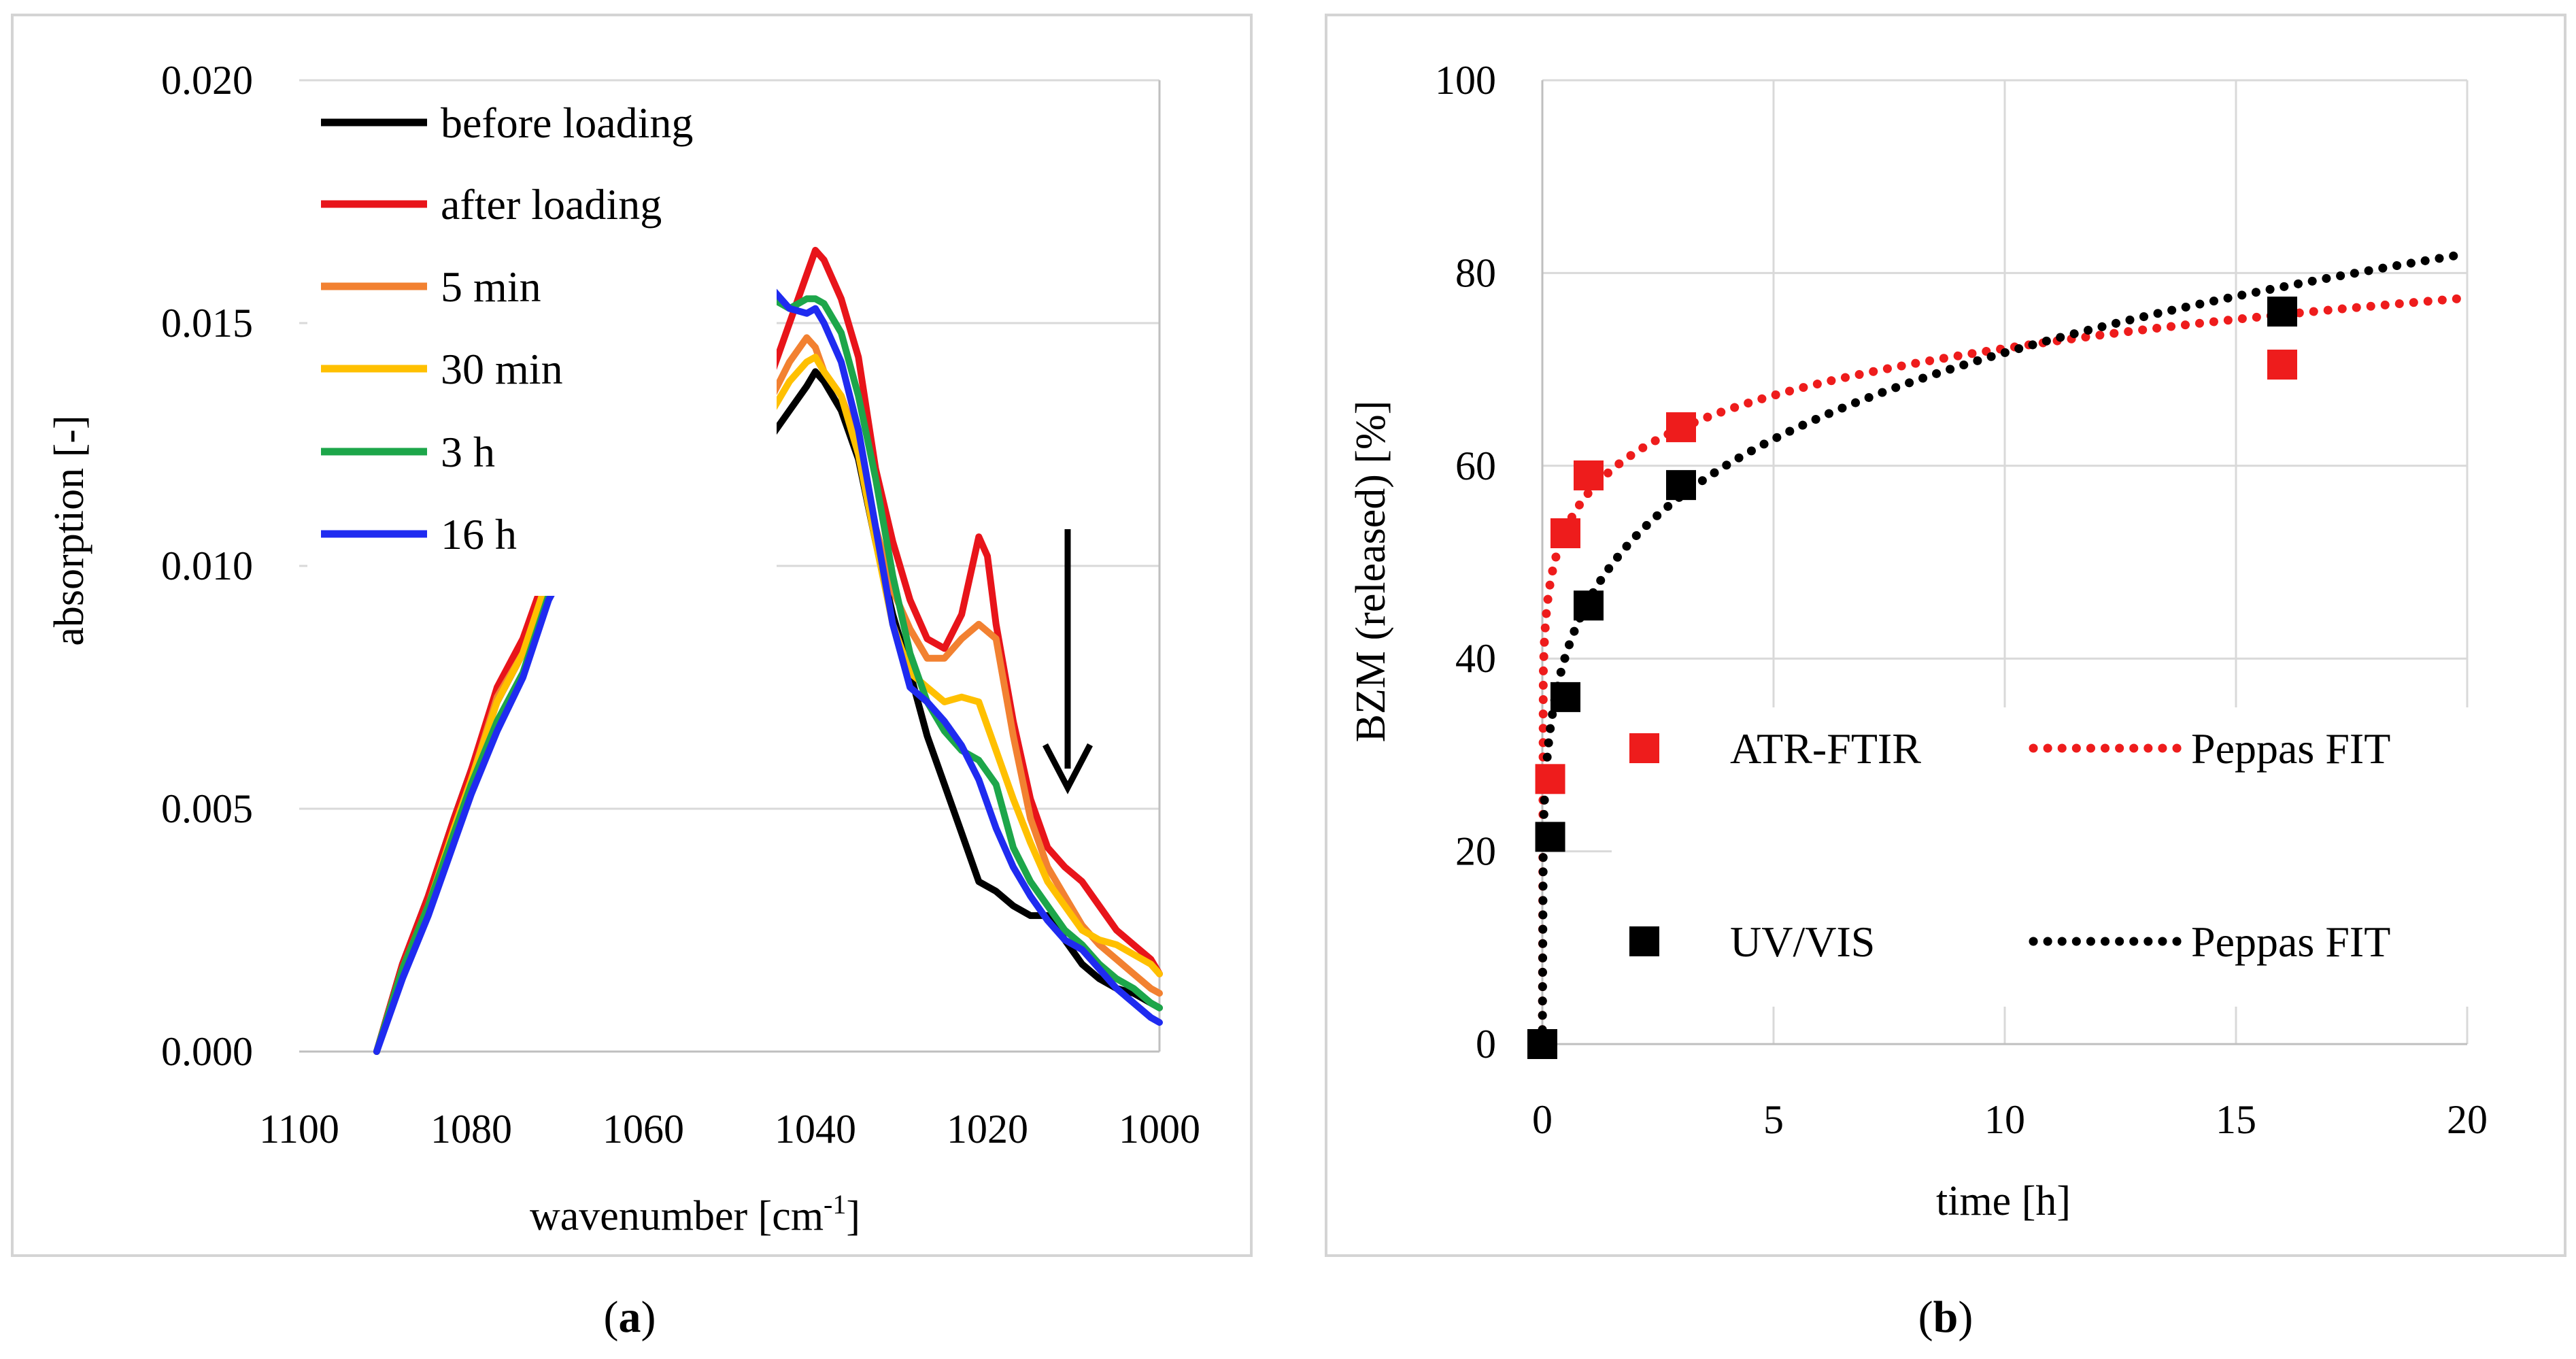 This screenshot has width=2576, height=1359. I want to click on panel-b-y-tick-label: 80, so click(1475, 272).